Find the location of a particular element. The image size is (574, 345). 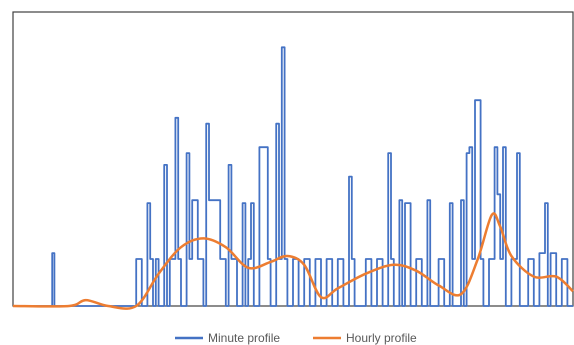

legend: Minute profile Hourly profile is located at coordinates (296, 338).